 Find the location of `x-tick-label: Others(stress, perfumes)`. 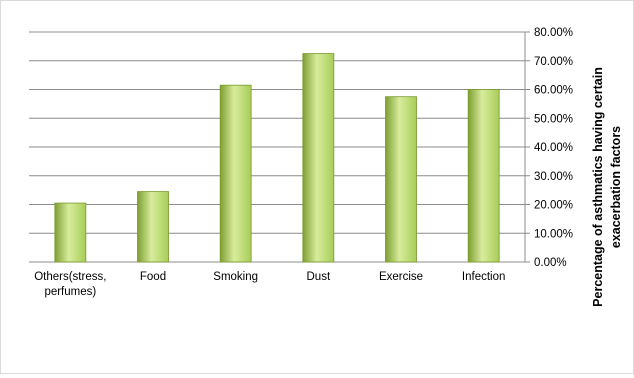

x-tick-label: Others(stress, perfumes) is located at coordinates (70, 284).